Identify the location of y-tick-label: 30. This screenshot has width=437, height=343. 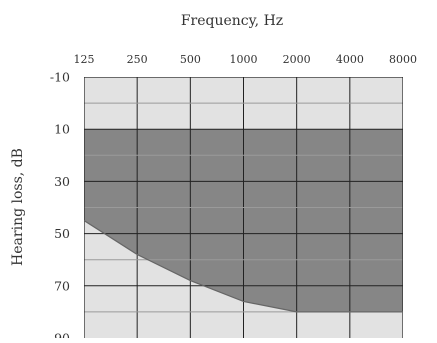
(62, 181).